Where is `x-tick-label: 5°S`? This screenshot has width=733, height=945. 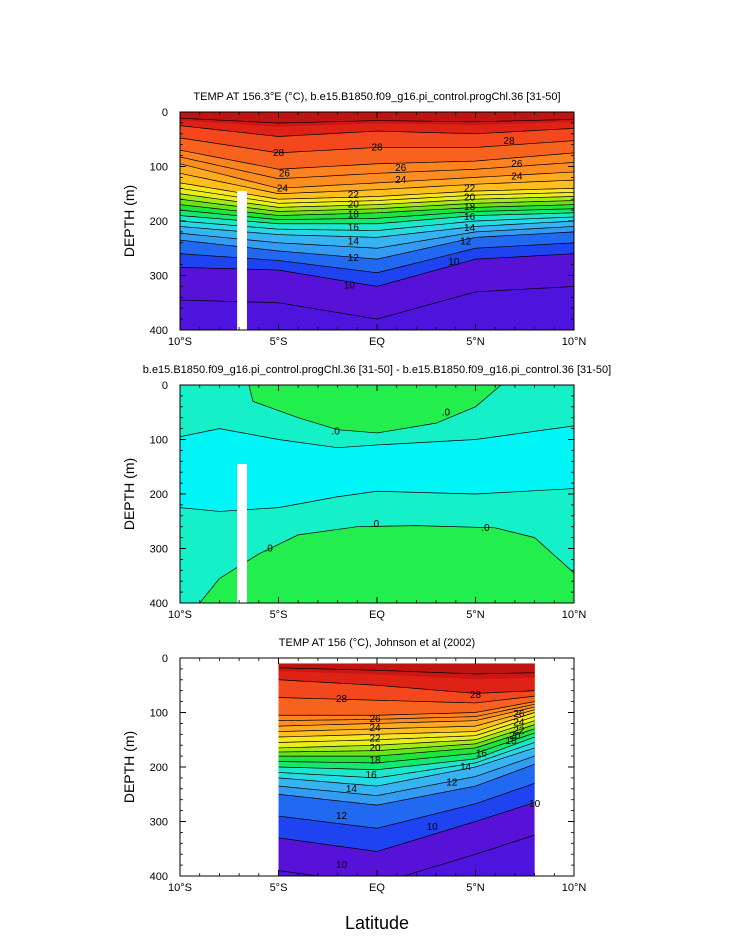
x-tick-label: 5°S is located at coordinates (279, 342).